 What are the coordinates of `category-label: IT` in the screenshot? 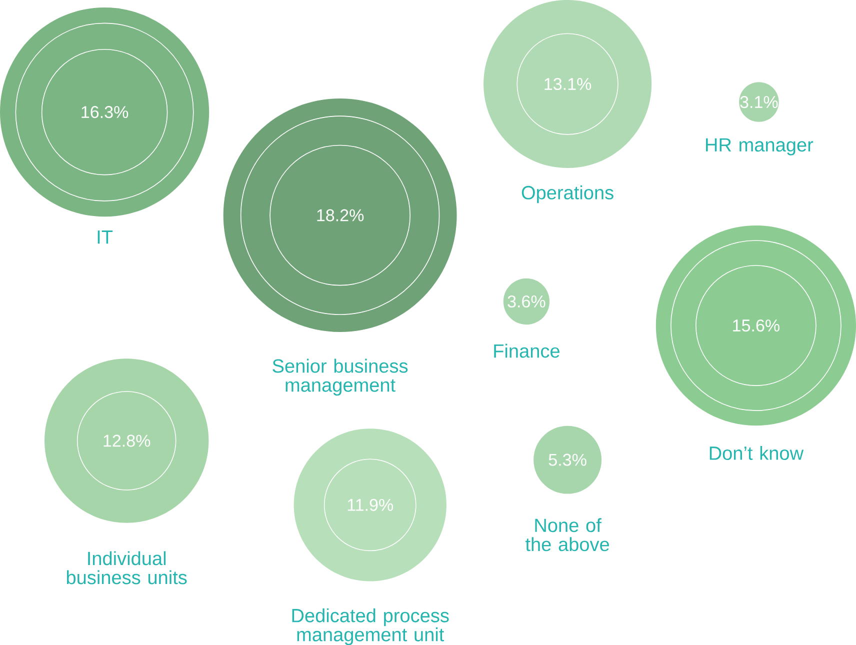 It's located at (105, 237).